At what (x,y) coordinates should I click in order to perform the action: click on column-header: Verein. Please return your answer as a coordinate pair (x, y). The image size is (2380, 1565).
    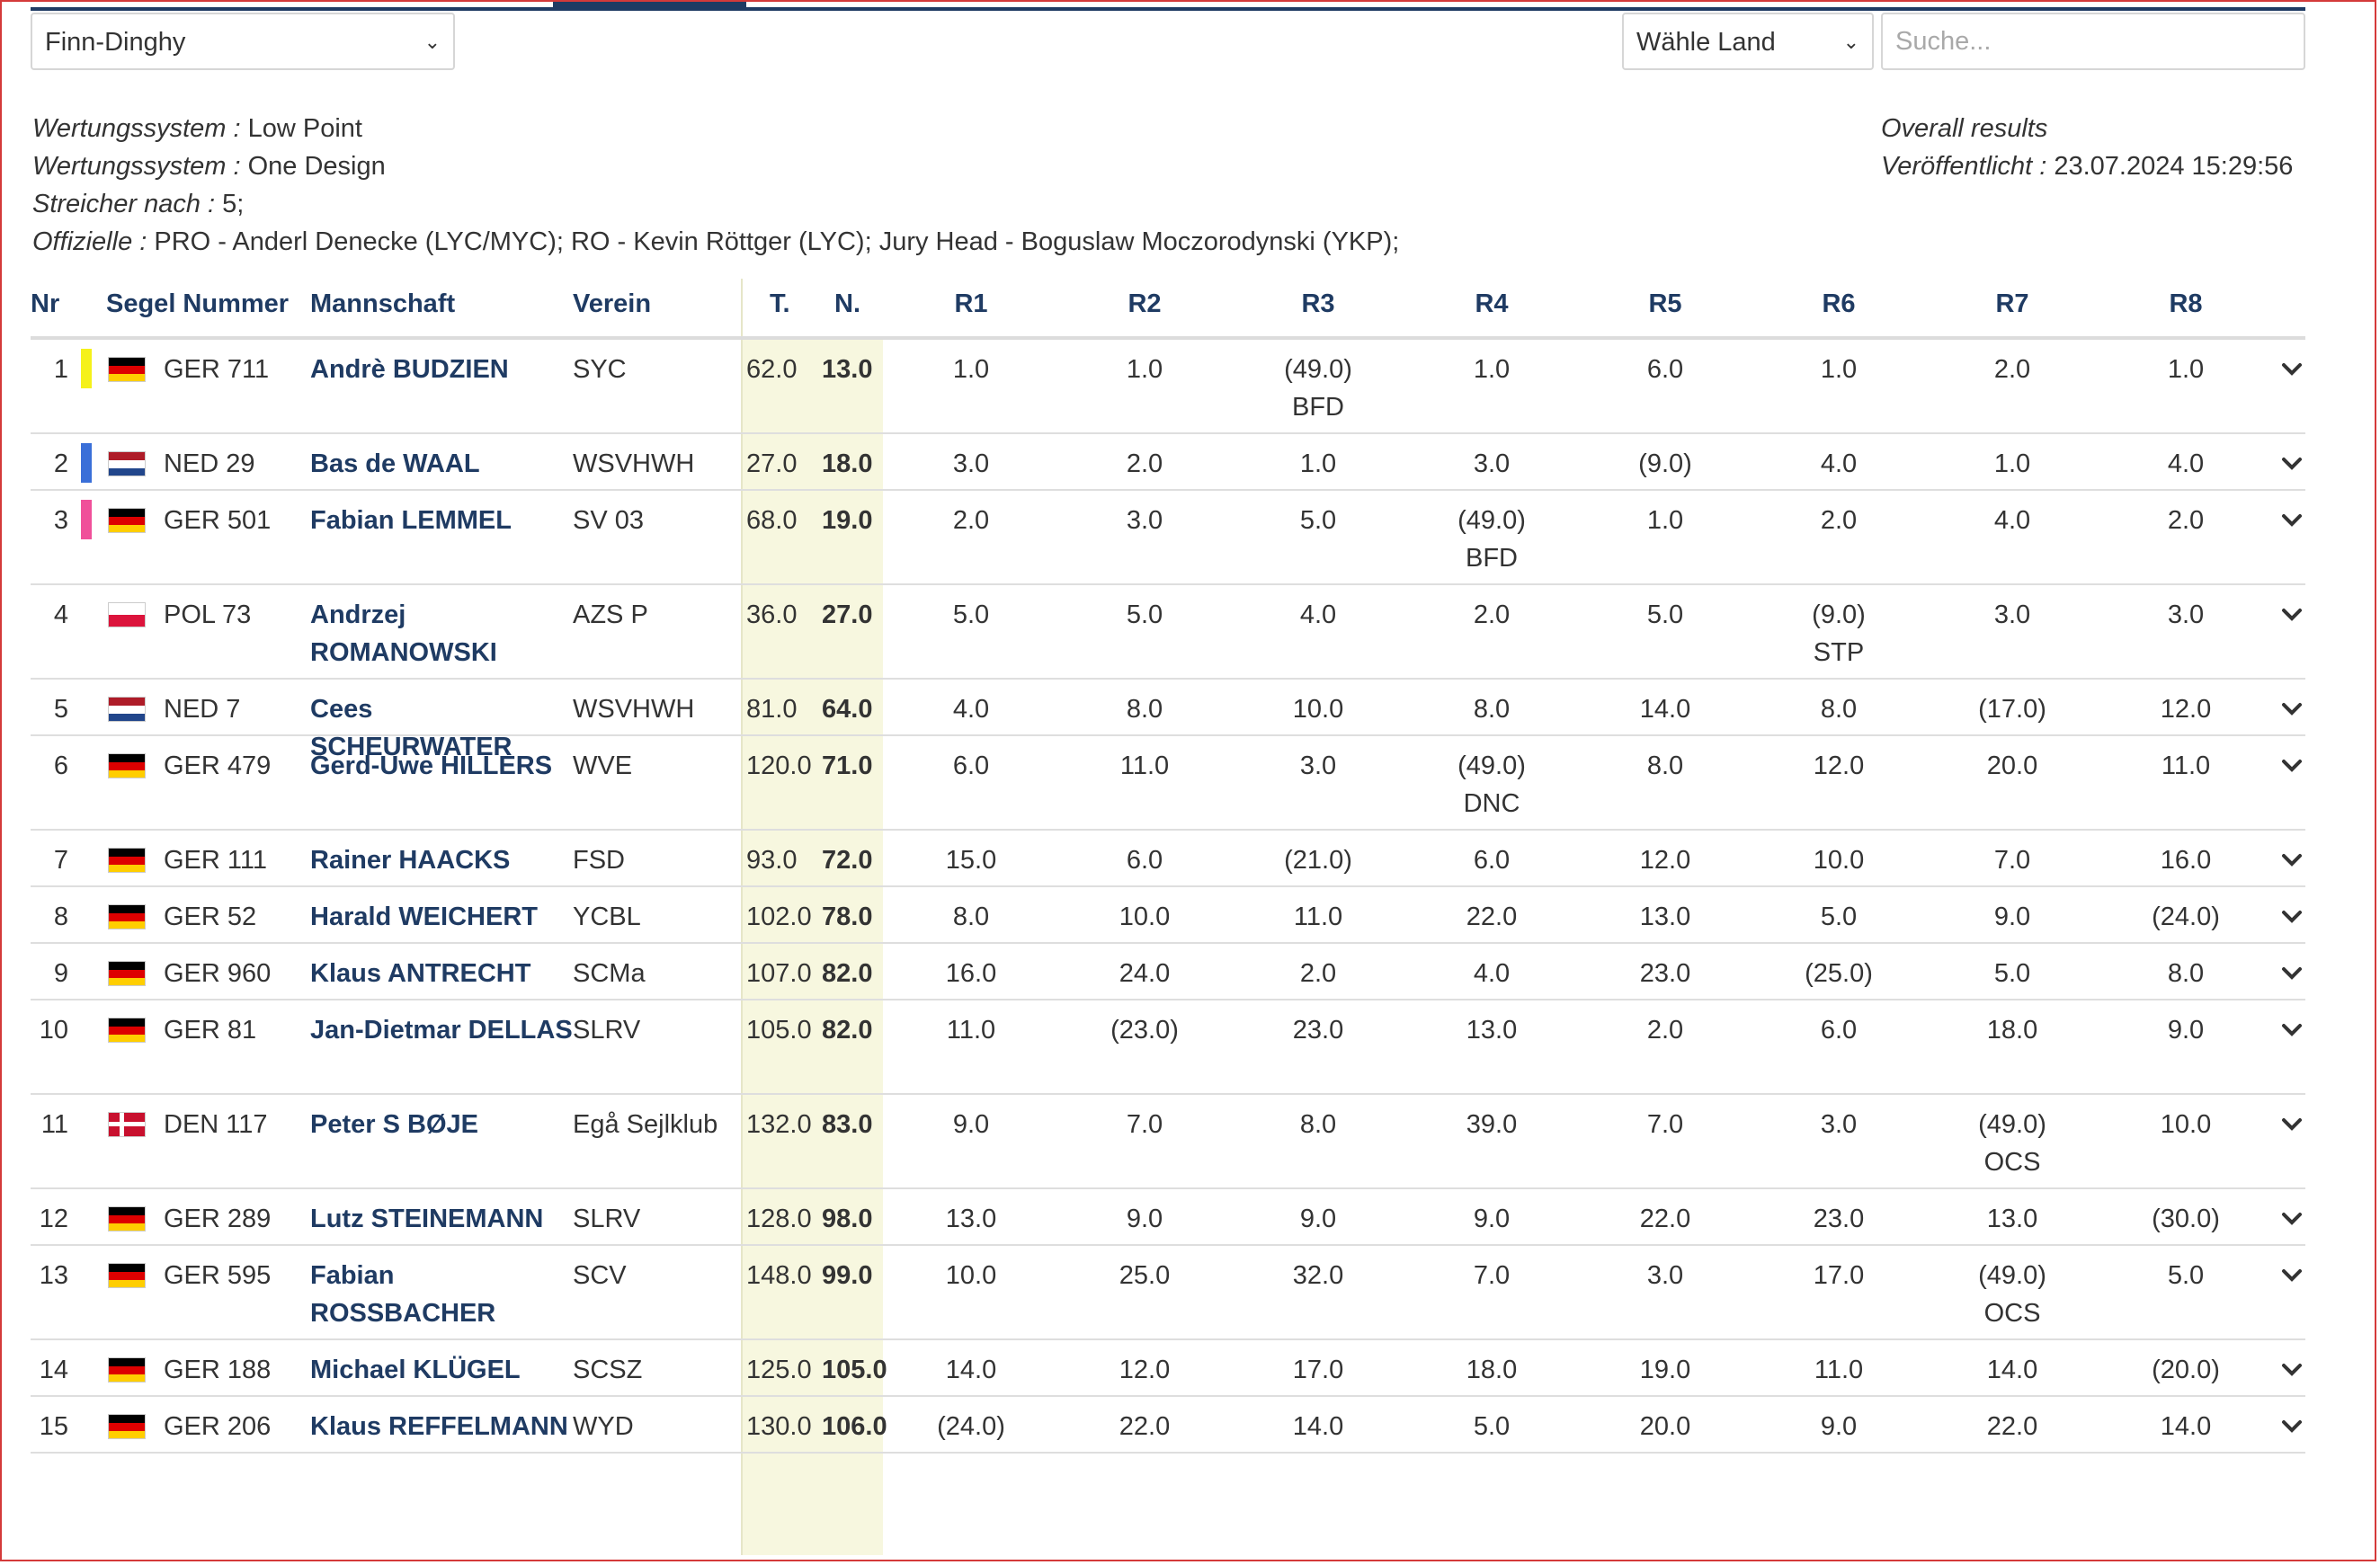
    Looking at the image, I should click on (613, 303).